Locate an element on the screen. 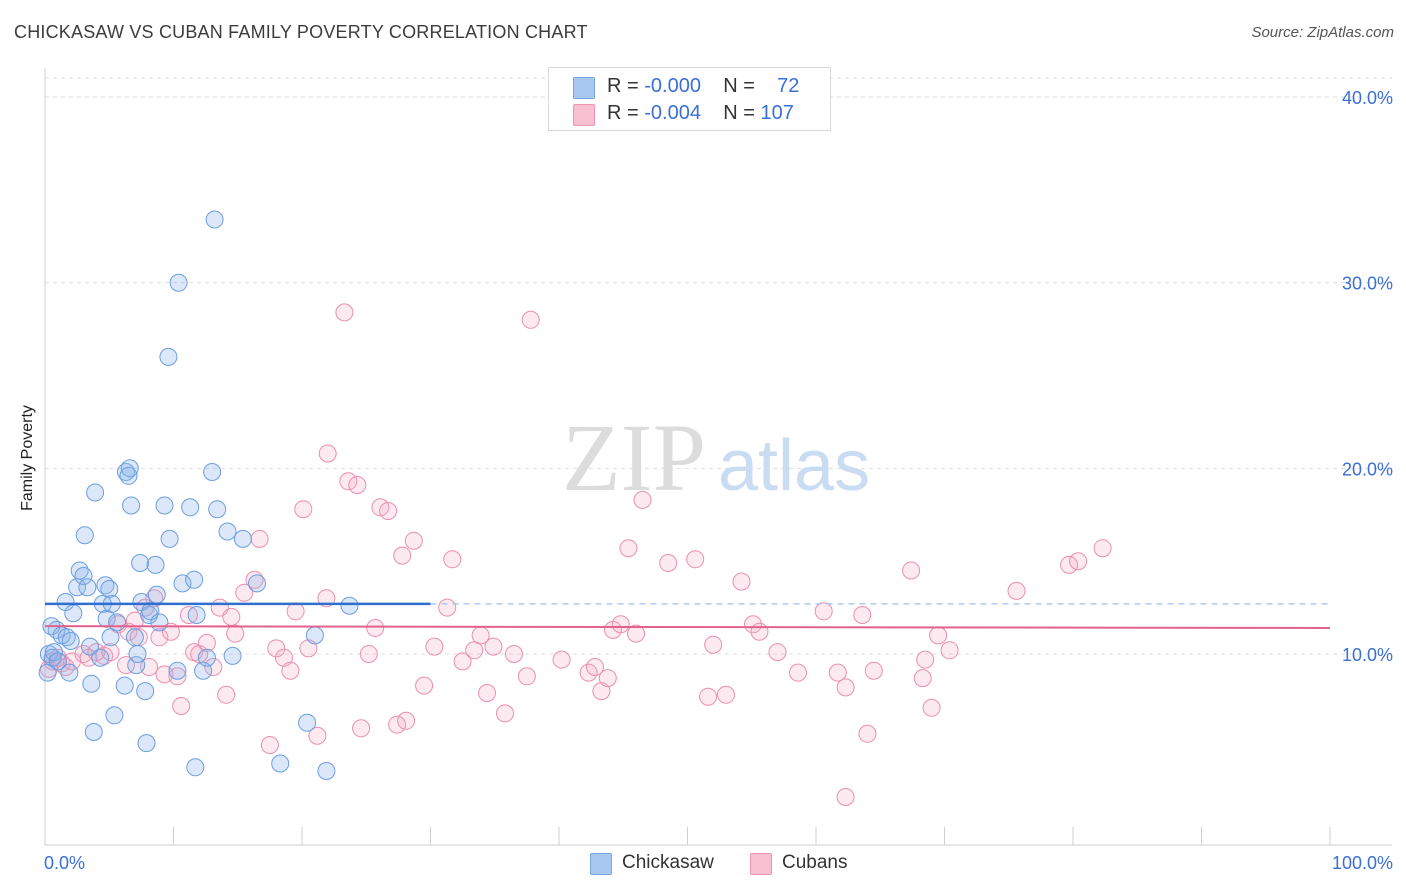 The width and height of the screenshot is (1406, 892). bottom-legend-swatch-chickasaw is located at coordinates (601, 864).